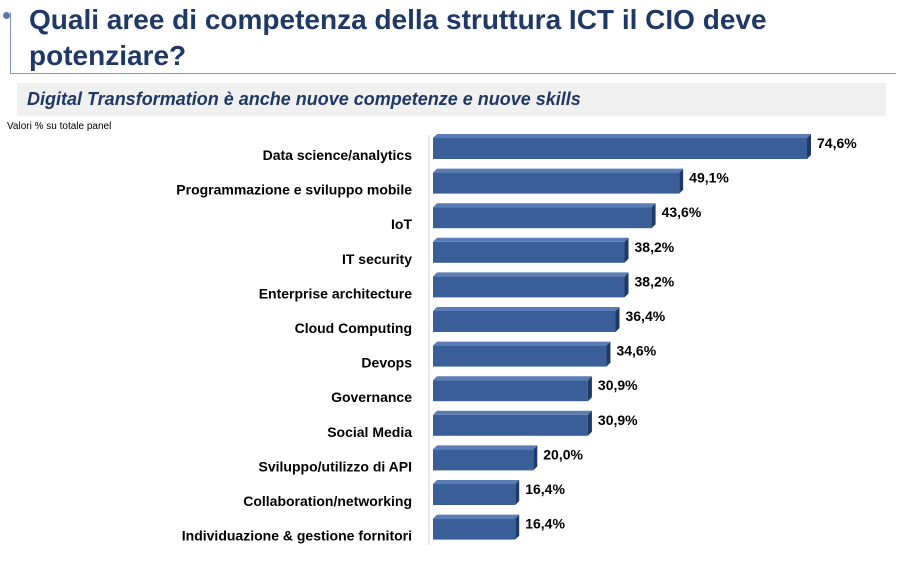  Describe the element at coordinates (353, 328) in the screenshot. I see `category-label: Cloud Computing` at that location.